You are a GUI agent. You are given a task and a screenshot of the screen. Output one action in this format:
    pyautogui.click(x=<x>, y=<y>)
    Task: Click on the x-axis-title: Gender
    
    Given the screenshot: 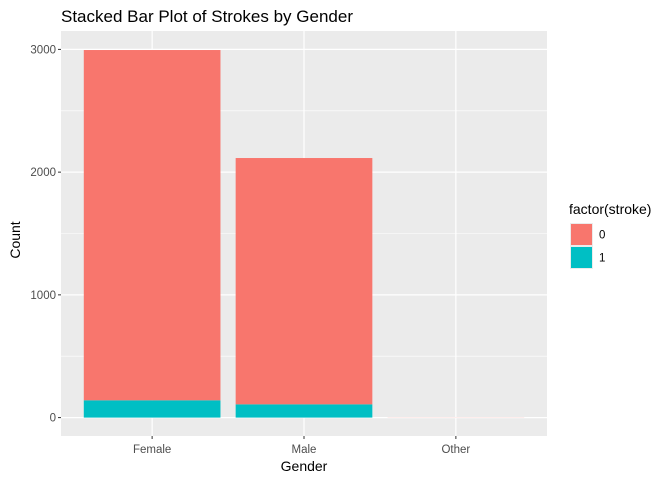 What is the action you would take?
    pyautogui.click(x=304, y=466)
    